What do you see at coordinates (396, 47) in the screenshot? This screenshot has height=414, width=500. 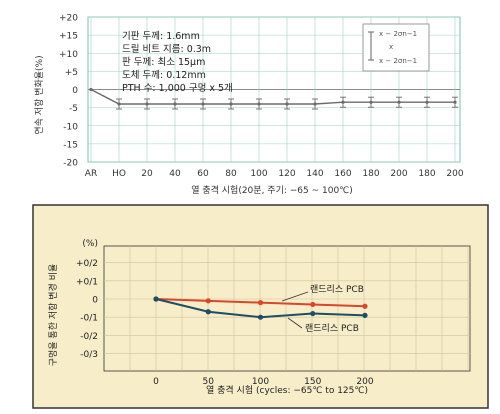 I see `chart-top-legend-box: x − 2σn−1 x x − 2σn−1` at bounding box center [396, 47].